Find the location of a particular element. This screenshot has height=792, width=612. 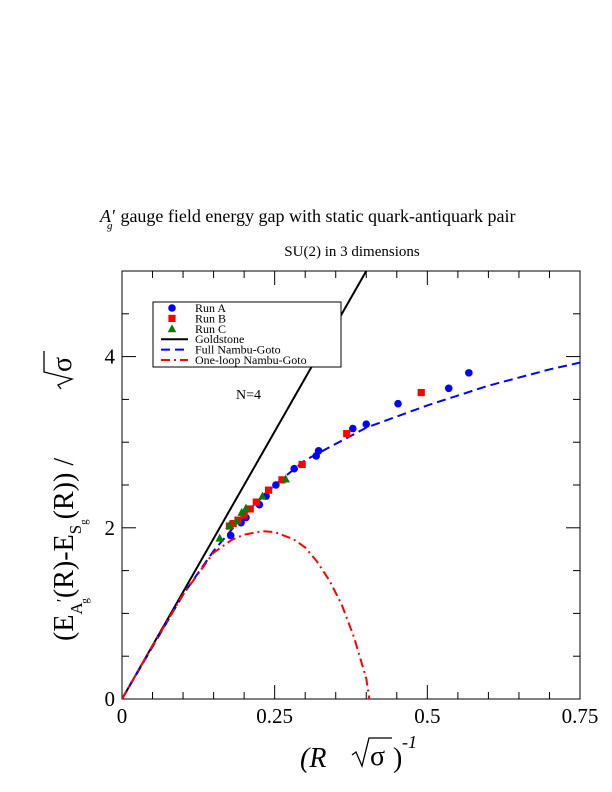

legend-label-goldstone: Goldstone is located at coordinates (219, 339).